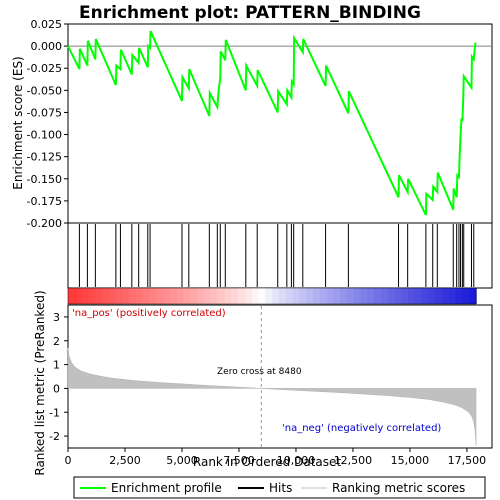  Describe the element at coordinates (68, 460) in the screenshot. I see `ranking-x-tick-label: 0` at that location.